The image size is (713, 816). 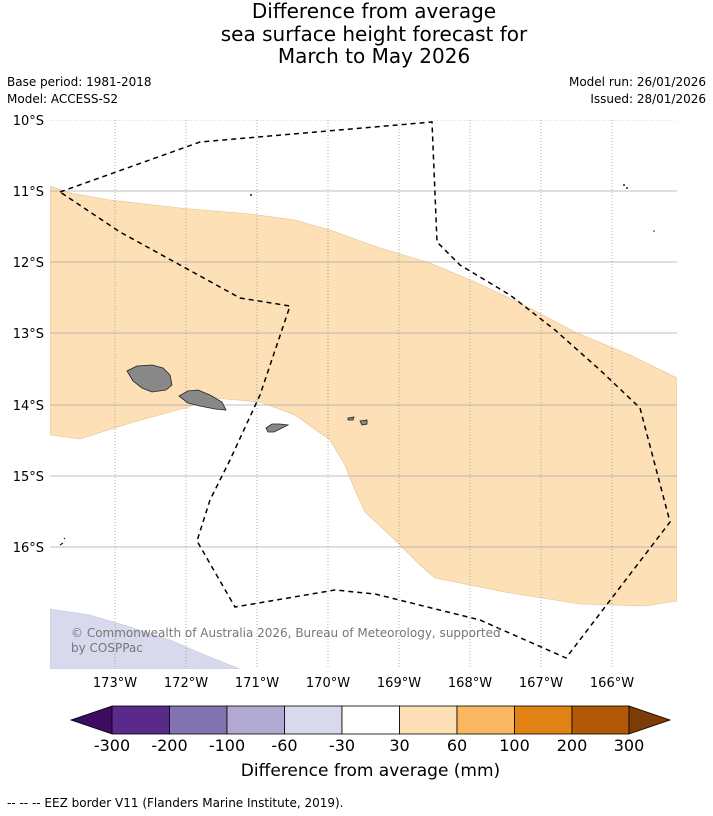 I want to click on title-line-3: March to May 2026, so click(x=374, y=56).